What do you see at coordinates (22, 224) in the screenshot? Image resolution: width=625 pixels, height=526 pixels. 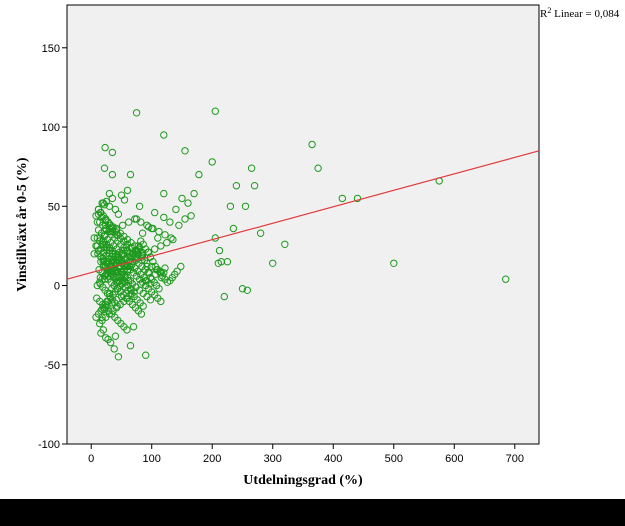 I see `y-axis-title: Vinstillväxt år 0-5 (%)` at bounding box center [22, 224].